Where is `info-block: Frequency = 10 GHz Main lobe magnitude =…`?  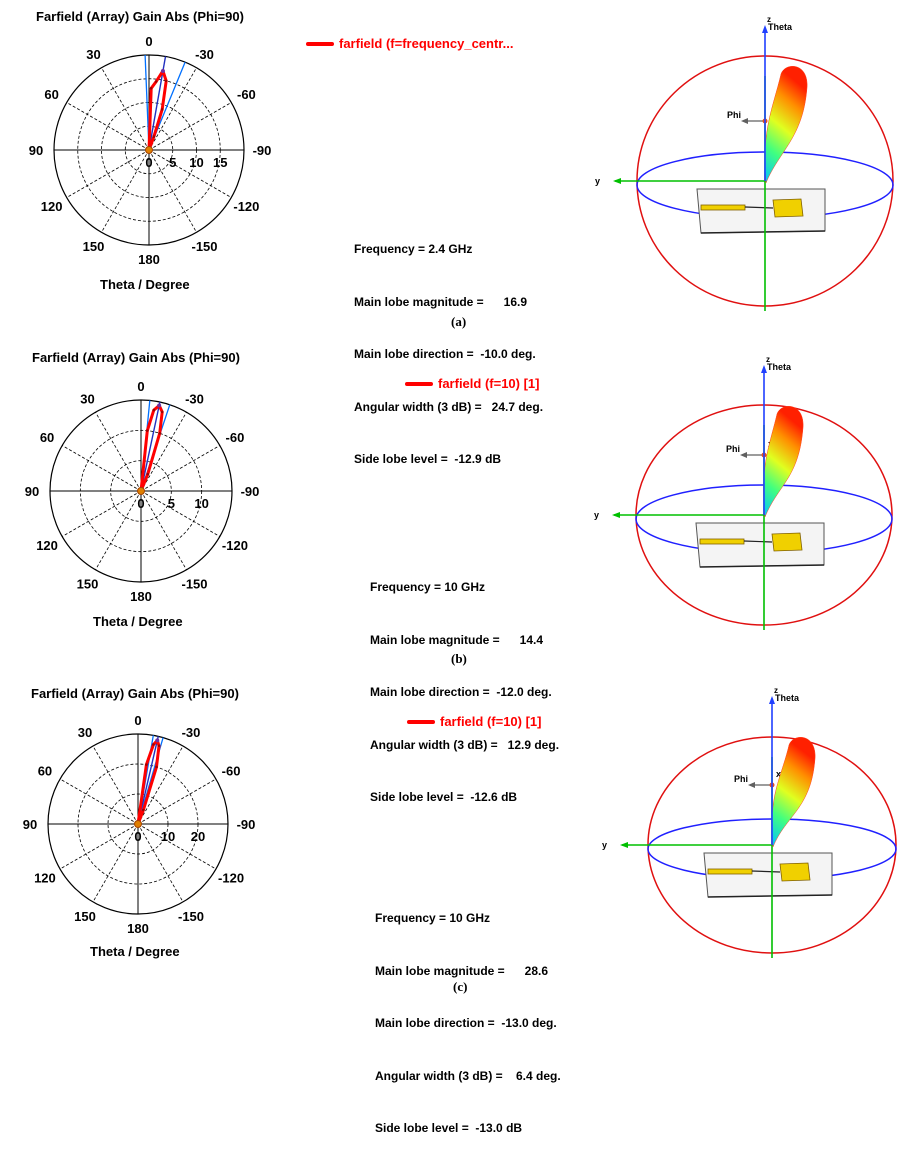
info-block: Frequency = 10 GHz Main lobe magnitude =… is located at coordinates (464, 693).